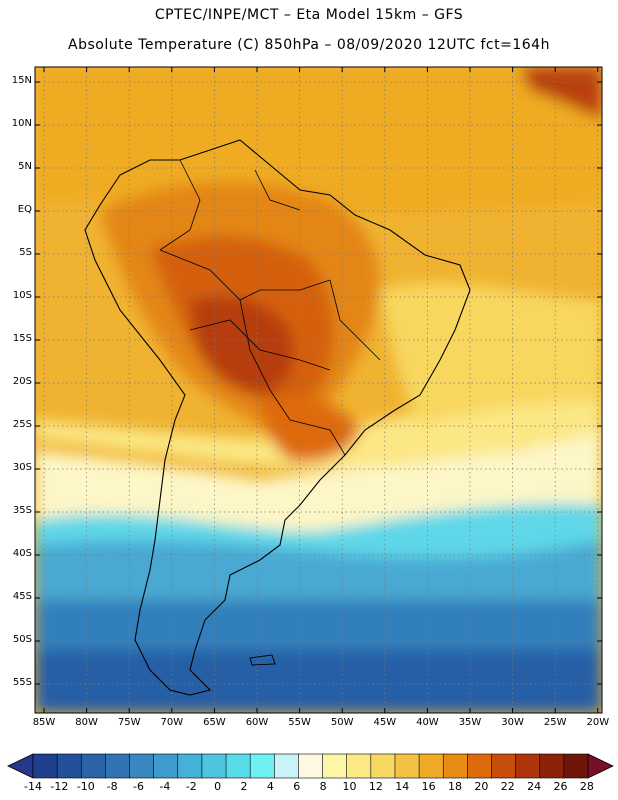 The width and height of the screenshot is (618, 800). I want to click on colorbar-label: 2, so click(244, 786).